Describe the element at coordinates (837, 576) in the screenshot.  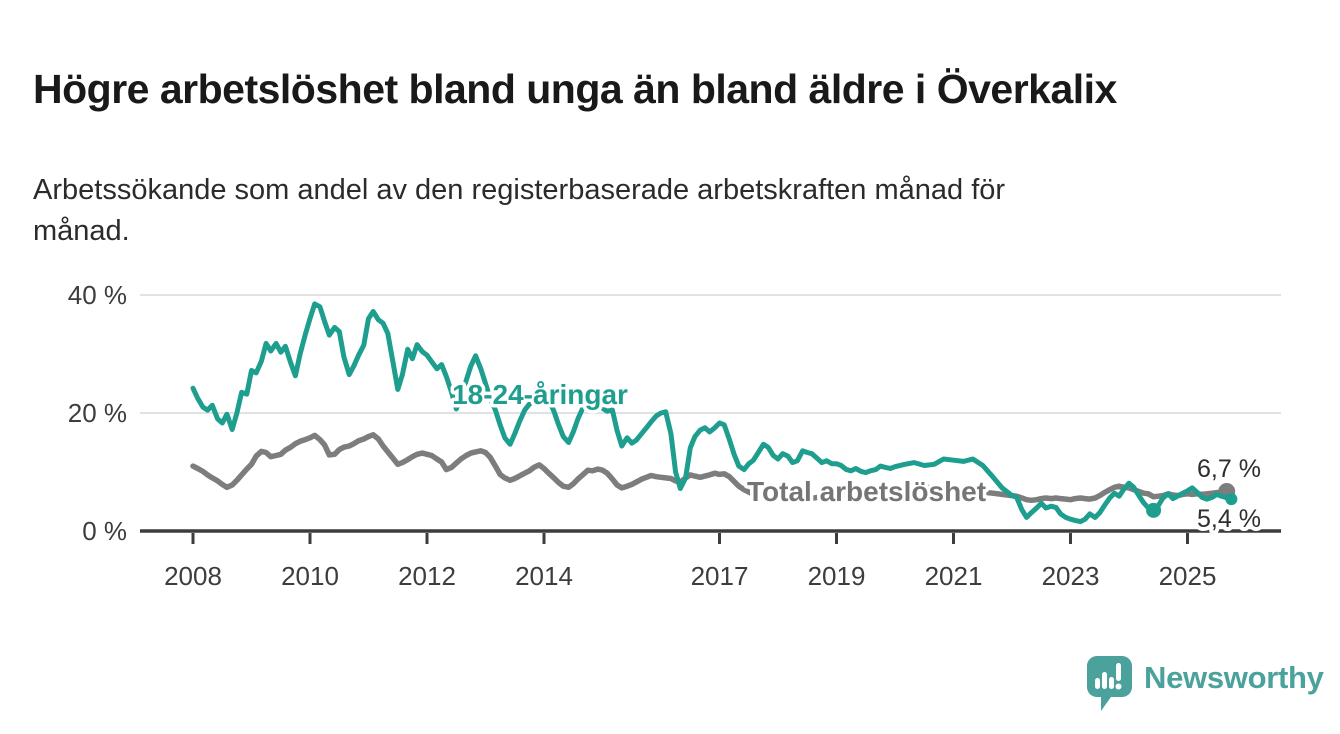
I see `x-tick-label: 2019` at that location.